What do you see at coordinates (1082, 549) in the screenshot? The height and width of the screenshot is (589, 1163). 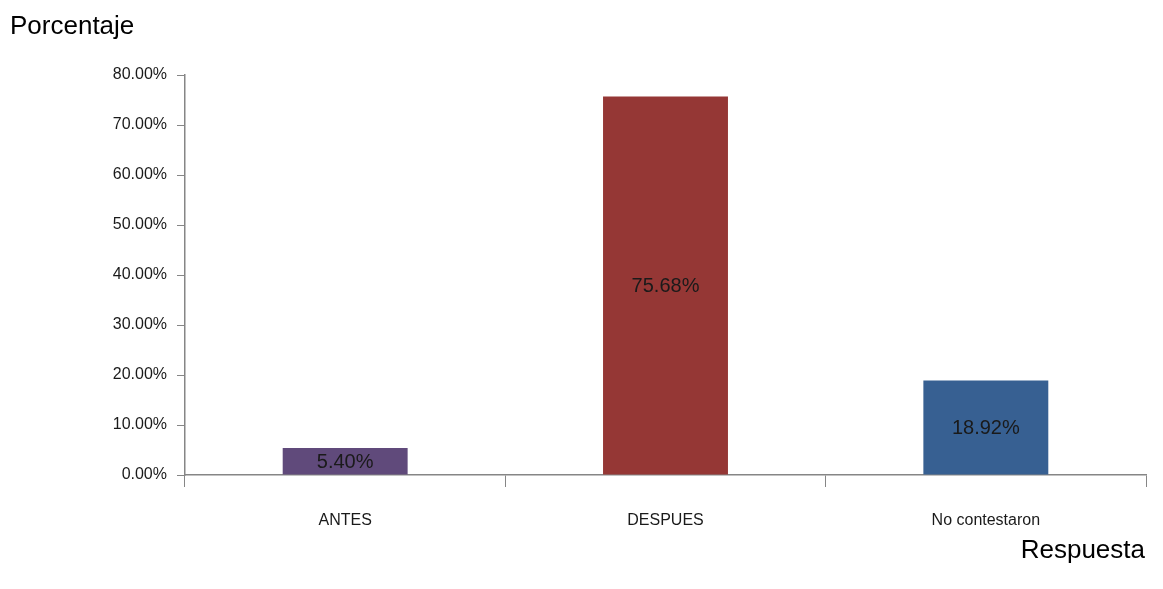 I see `x-axis-title: Respuesta` at bounding box center [1082, 549].